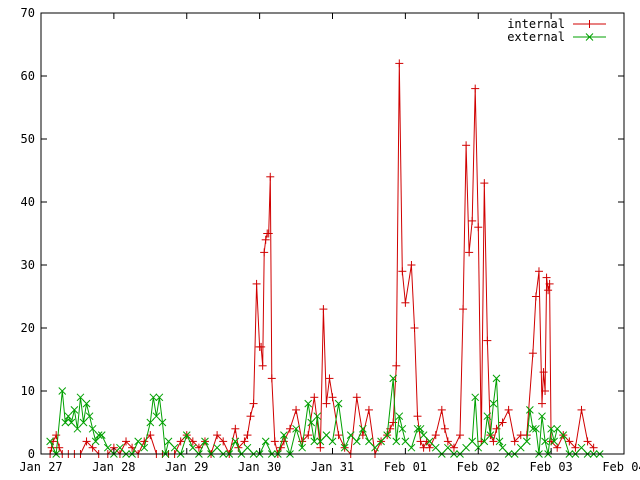 The width and height of the screenshot is (640, 480). Describe the element at coordinates (332, 467) in the screenshot. I see `x-tick-label: Jan 31` at that location.